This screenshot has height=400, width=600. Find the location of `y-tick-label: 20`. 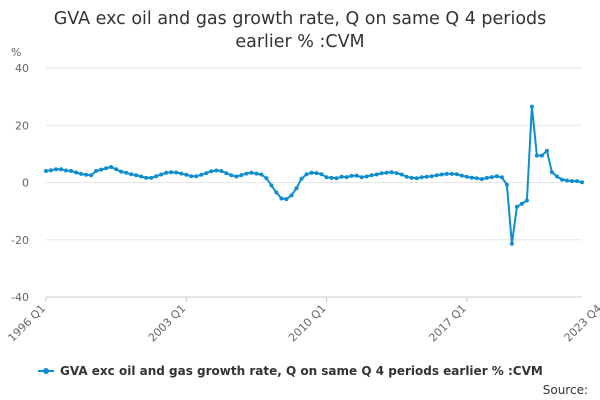

y-tick-label: 20 is located at coordinates (22, 125).